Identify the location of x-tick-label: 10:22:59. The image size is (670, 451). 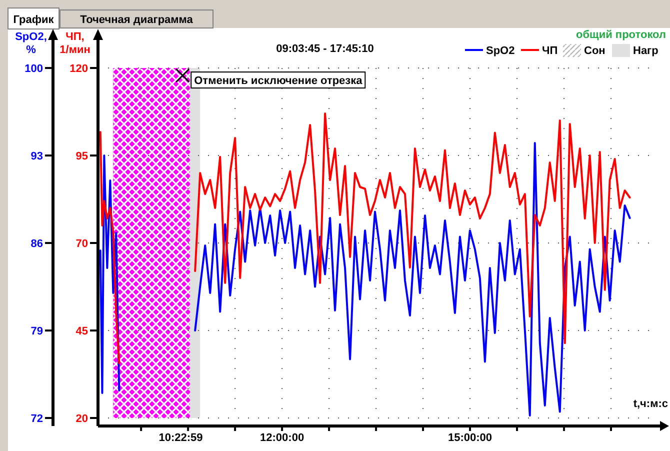
(180, 438).